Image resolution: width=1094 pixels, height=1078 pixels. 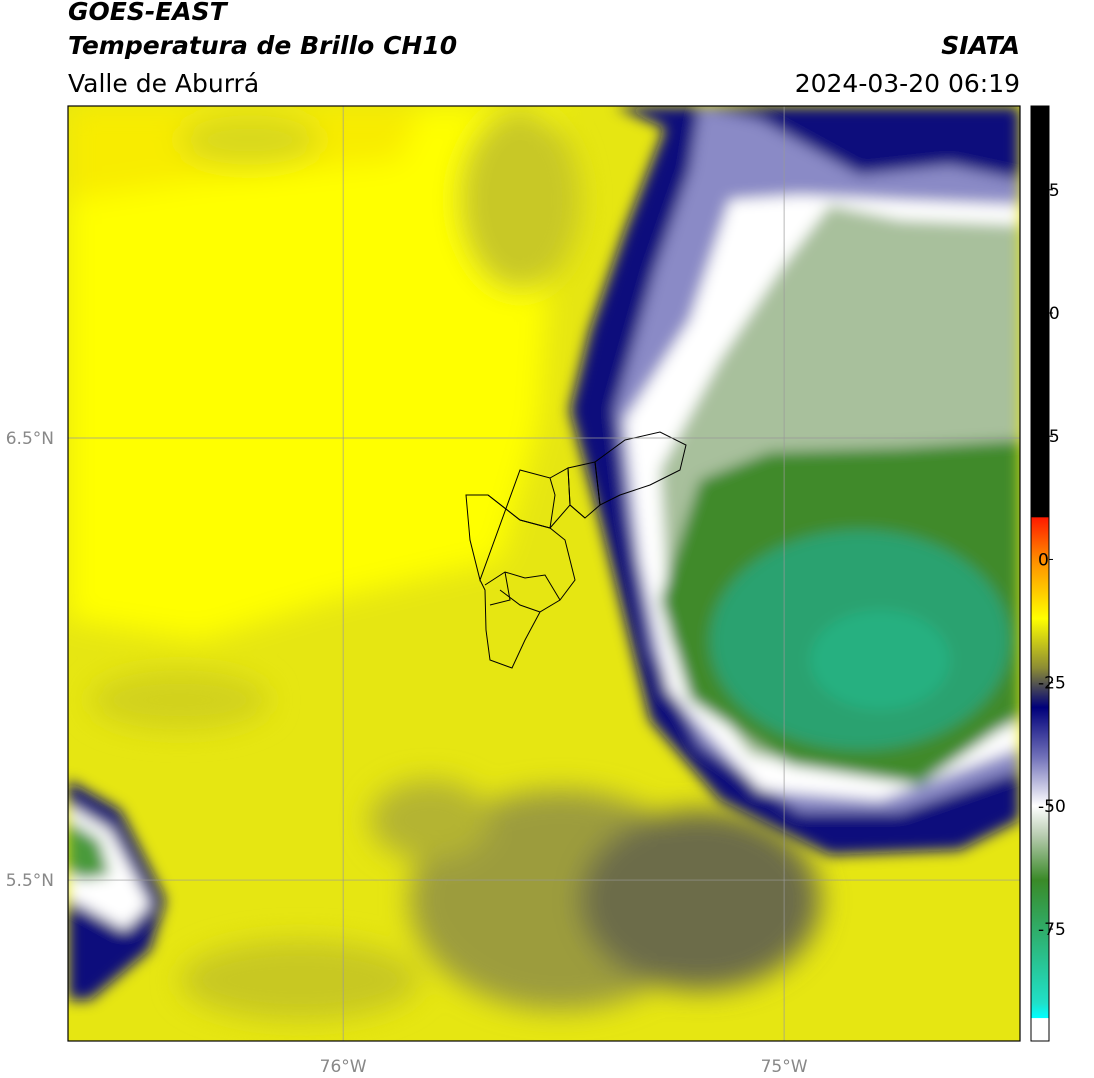 I want to click on colorbar-tick-label: -25, so click(x=1052, y=684).